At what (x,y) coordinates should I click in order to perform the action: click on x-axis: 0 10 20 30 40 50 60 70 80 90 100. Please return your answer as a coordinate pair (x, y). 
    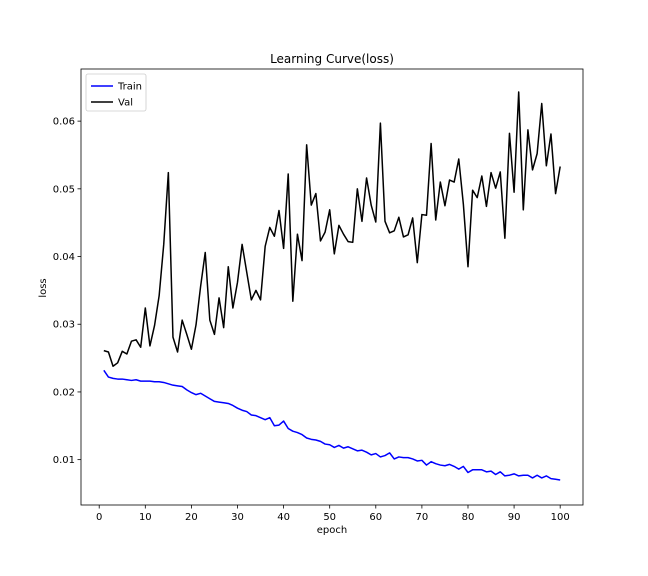
    Looking at the image, I should click on (333, 514).